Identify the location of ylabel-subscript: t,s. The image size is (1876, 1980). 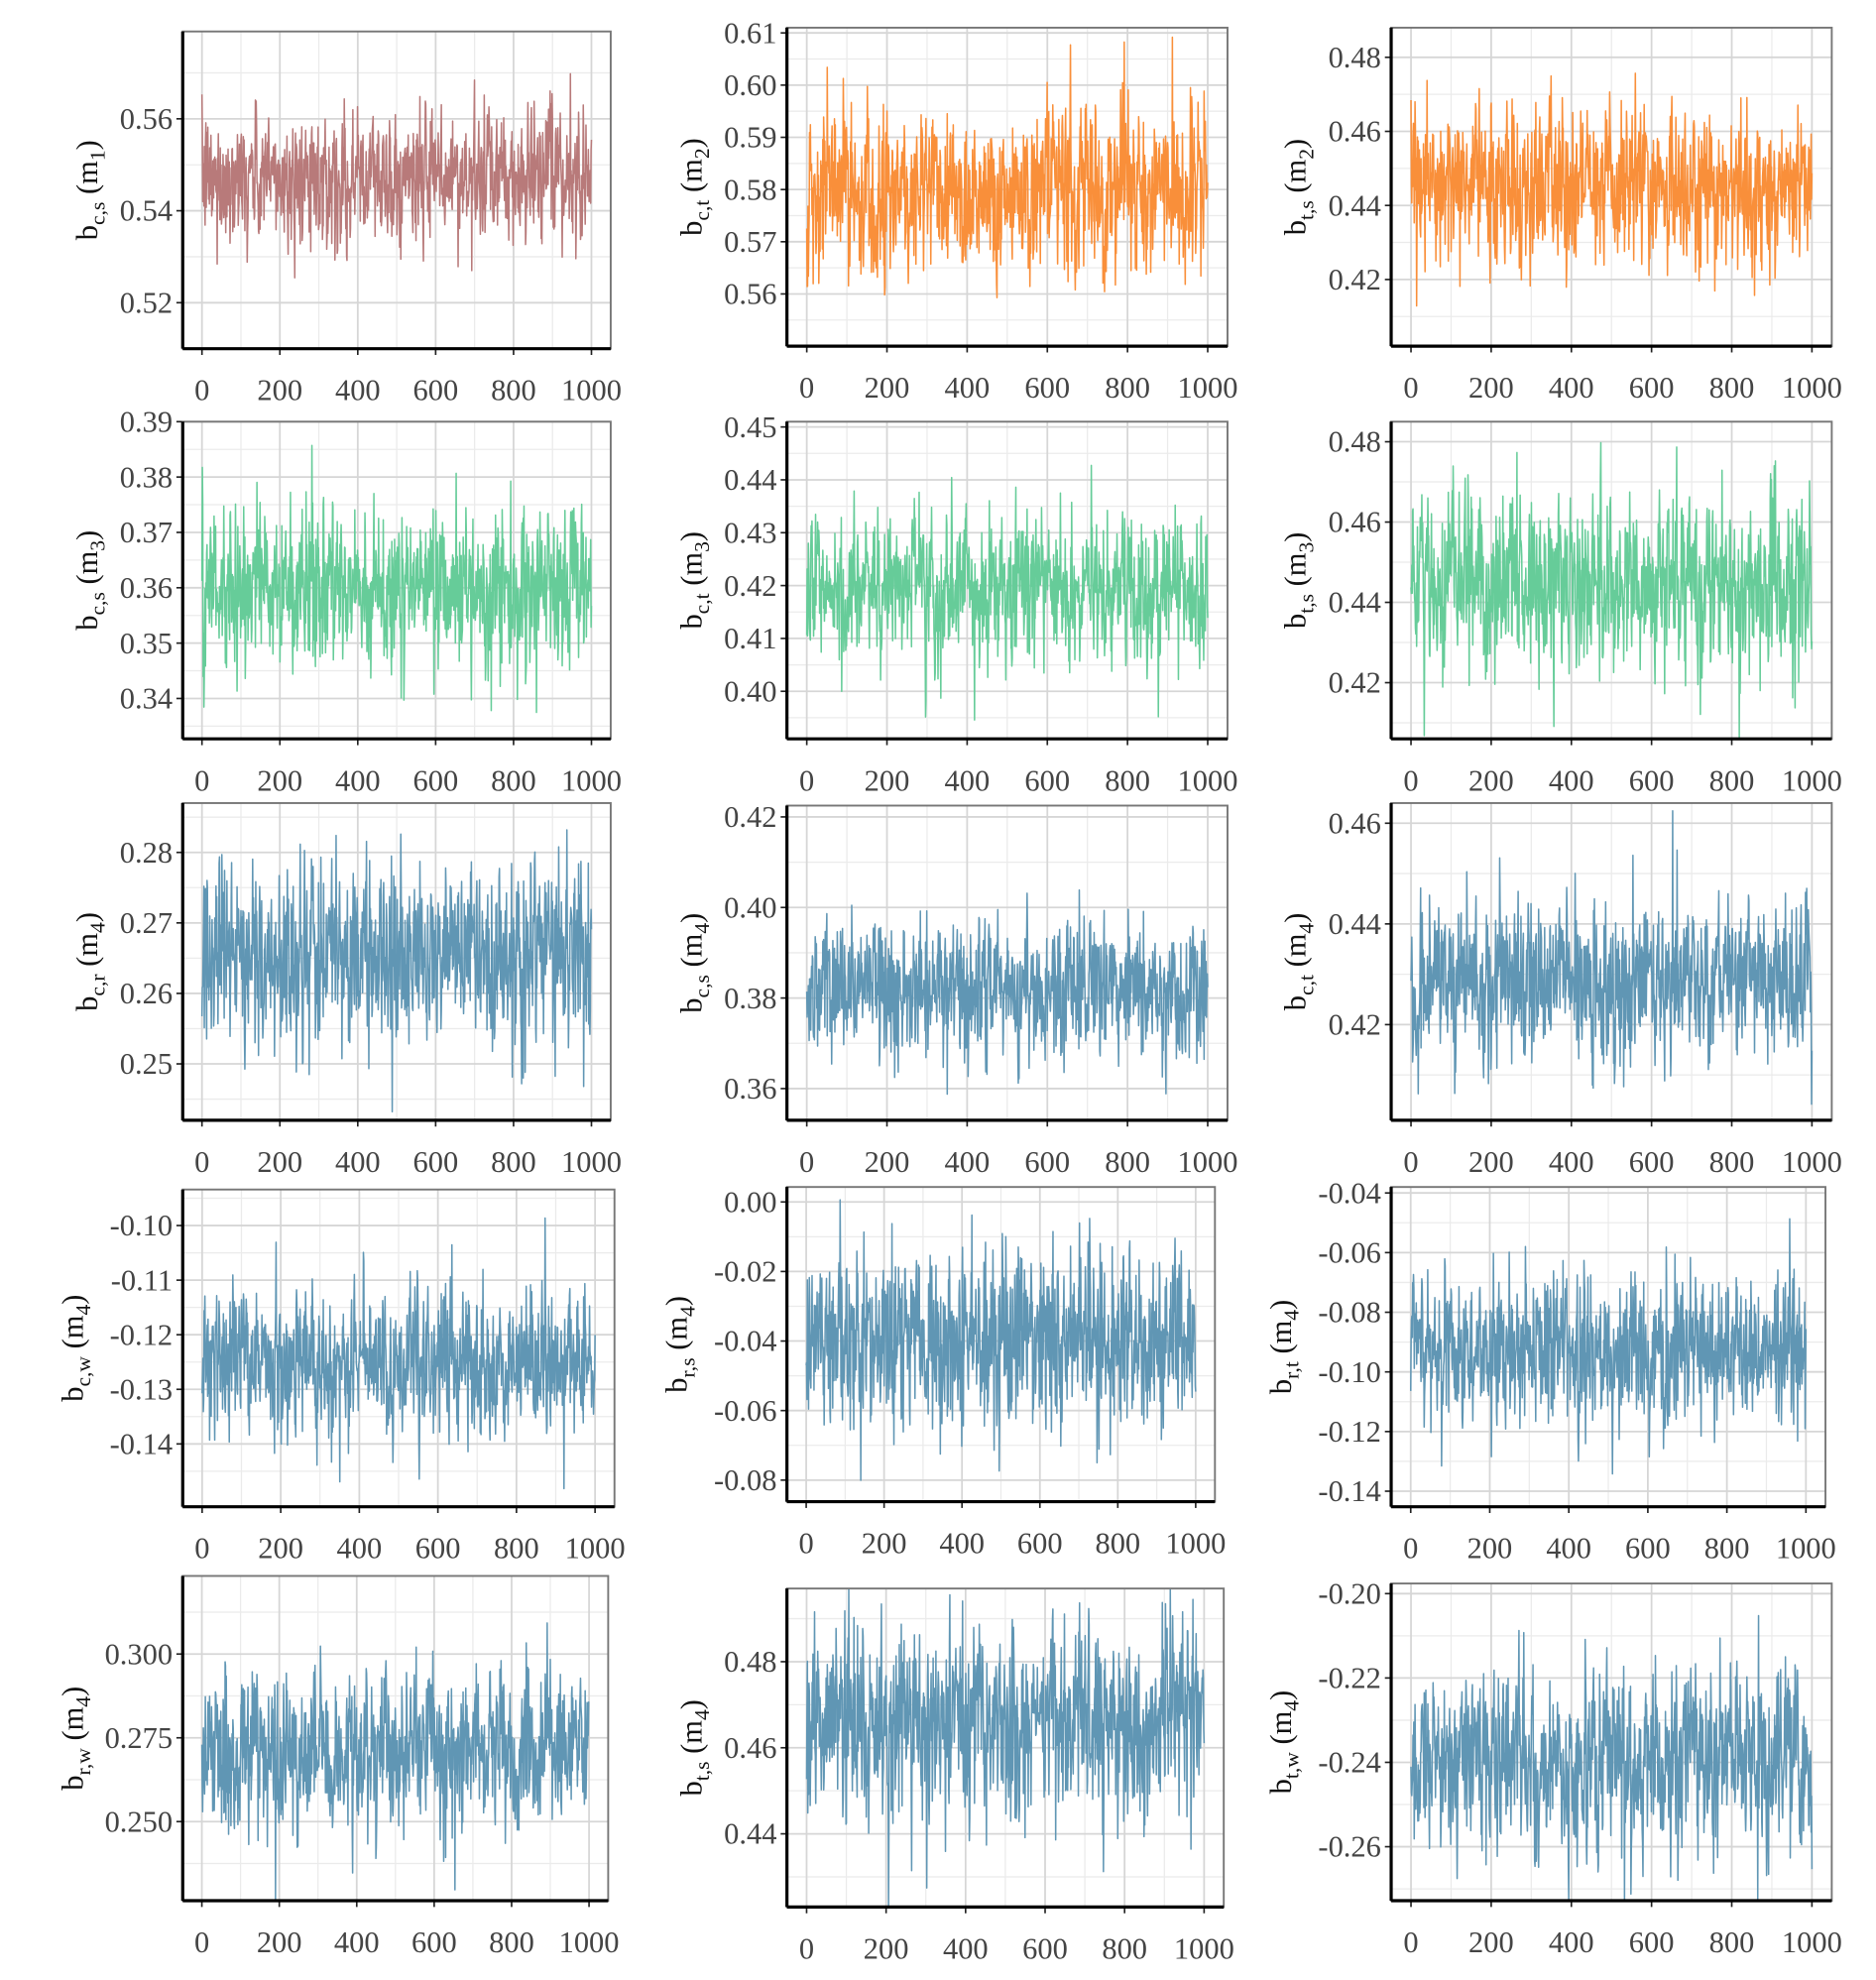
(1306, 604).